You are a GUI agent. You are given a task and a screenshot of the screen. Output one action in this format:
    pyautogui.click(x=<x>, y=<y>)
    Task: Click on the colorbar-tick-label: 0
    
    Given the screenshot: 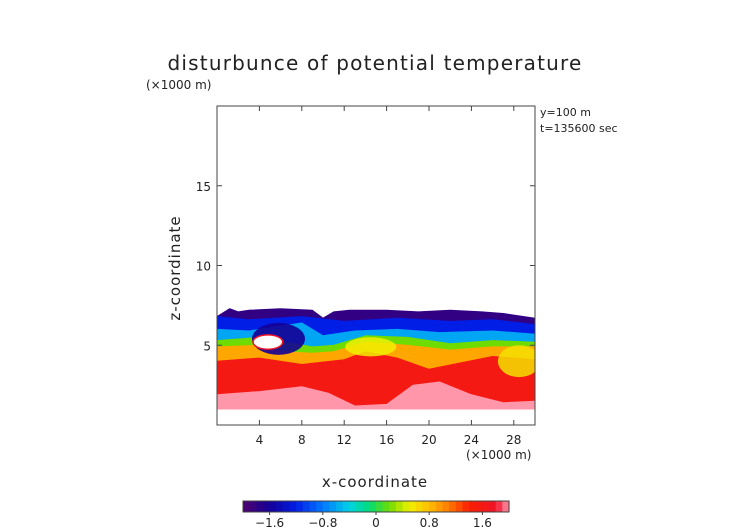 What is the action you would take?
    pyautogui.click(x=376, y=523)
    